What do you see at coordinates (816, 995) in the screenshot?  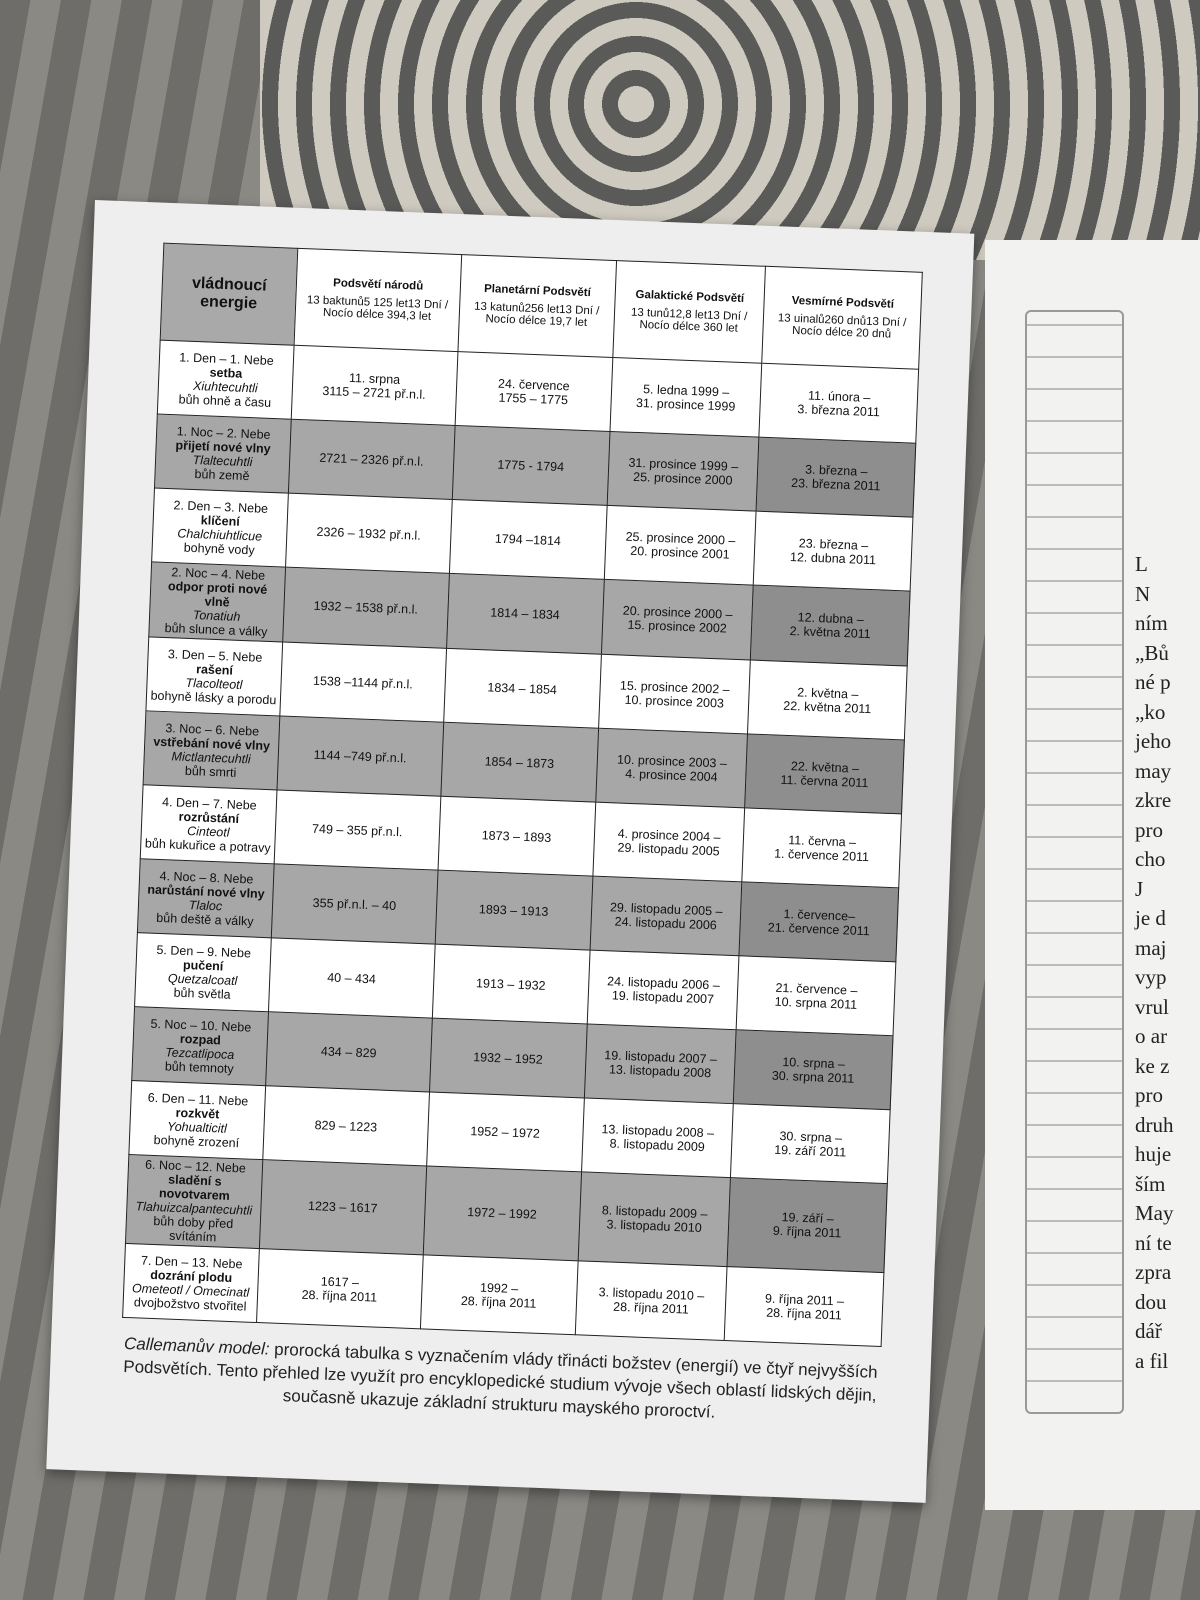 I see `period-cell: 21. července –10. srpna 2011` at bounding box center [816, 995].